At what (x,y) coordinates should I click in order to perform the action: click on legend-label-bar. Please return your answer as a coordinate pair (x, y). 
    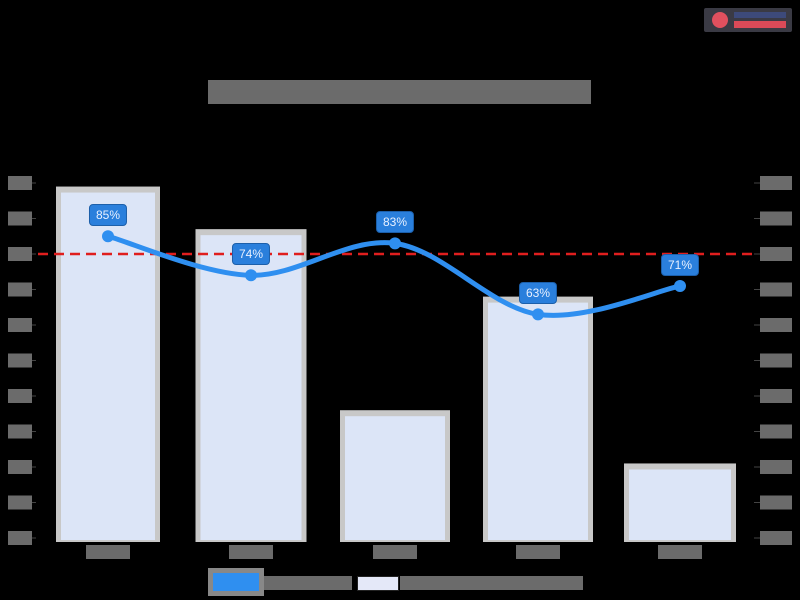
    Looking at the image, I should click on (491, 583).